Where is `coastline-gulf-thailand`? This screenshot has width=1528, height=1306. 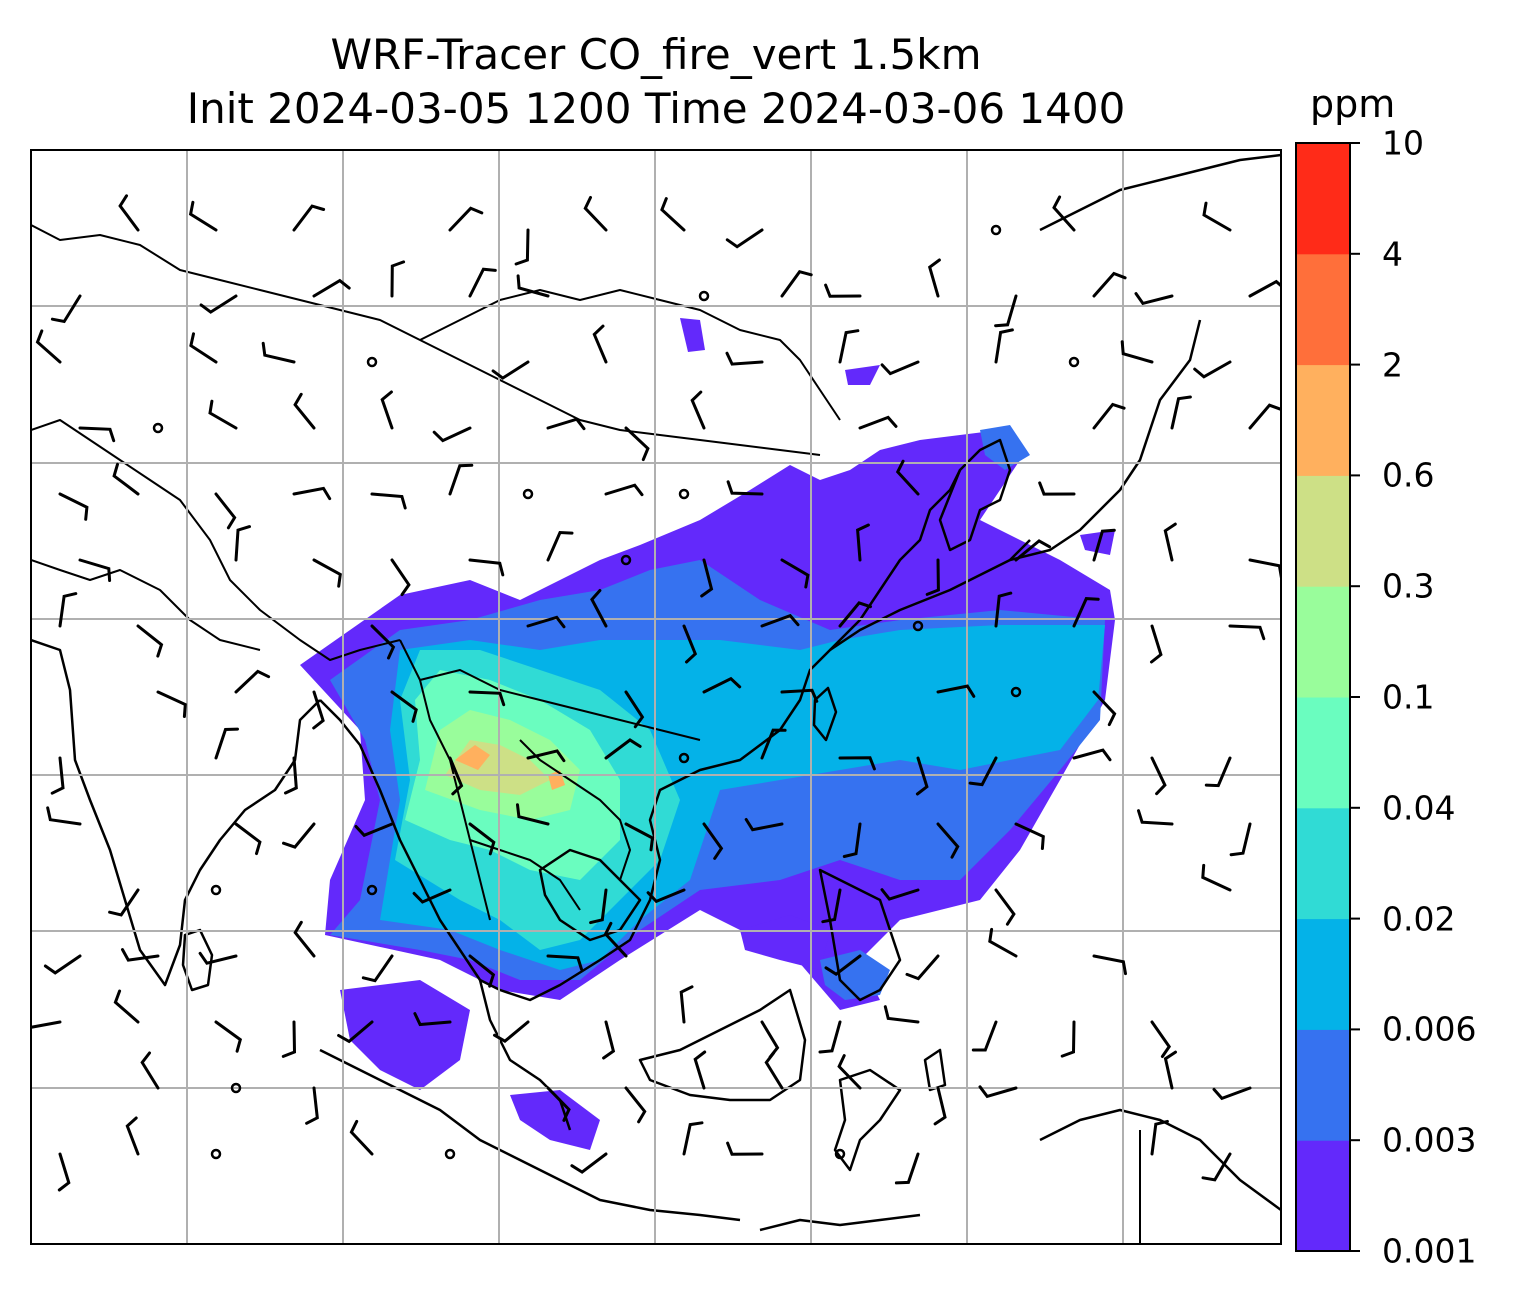 coastline-gulf-thailand is located at coordinates (590, 895).